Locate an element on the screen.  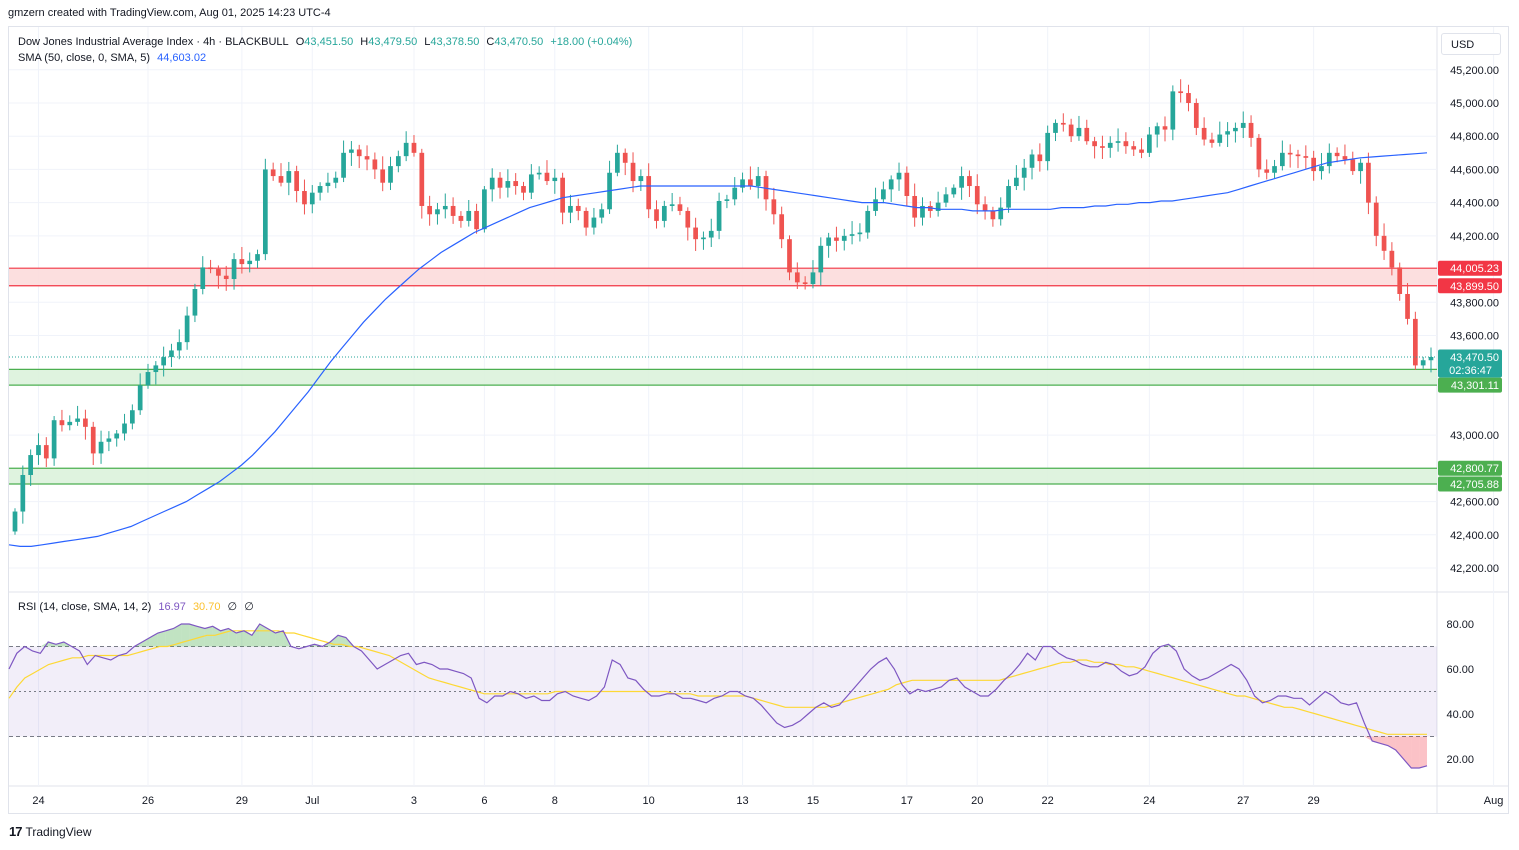
sma-value: 44,603.02 is located at coordinates (182, 58).